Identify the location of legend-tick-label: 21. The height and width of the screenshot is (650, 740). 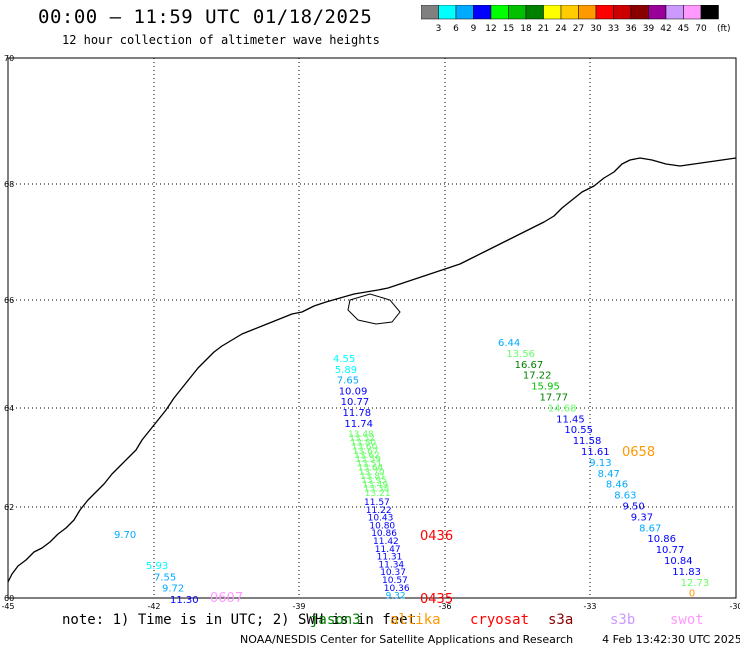
(543, 29).